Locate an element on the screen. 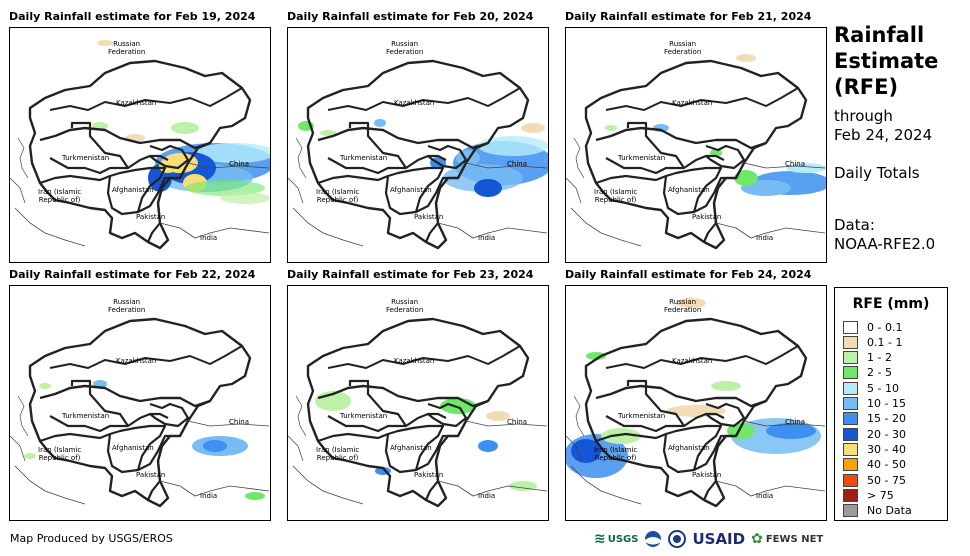 The image size is (970, 556). legend-item: 20 - 30 is located at coordinates (874, 434).